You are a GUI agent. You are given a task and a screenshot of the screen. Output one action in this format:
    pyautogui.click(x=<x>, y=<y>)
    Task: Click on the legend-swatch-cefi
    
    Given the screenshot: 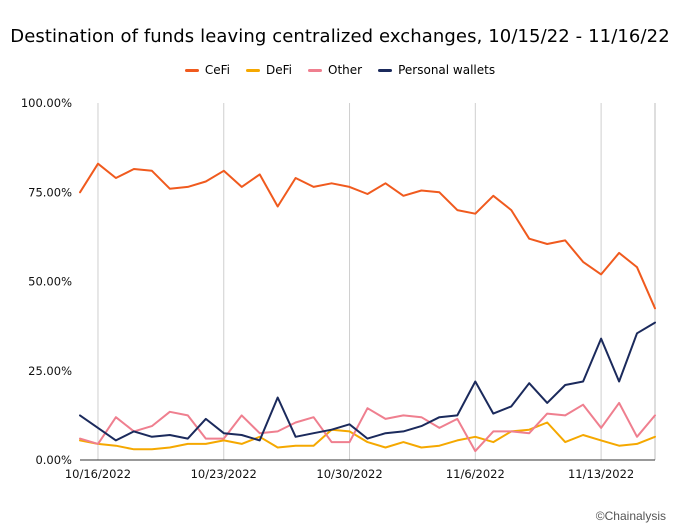 What is the action you would take?
    pyautogui.click(x=191, y=70)
    